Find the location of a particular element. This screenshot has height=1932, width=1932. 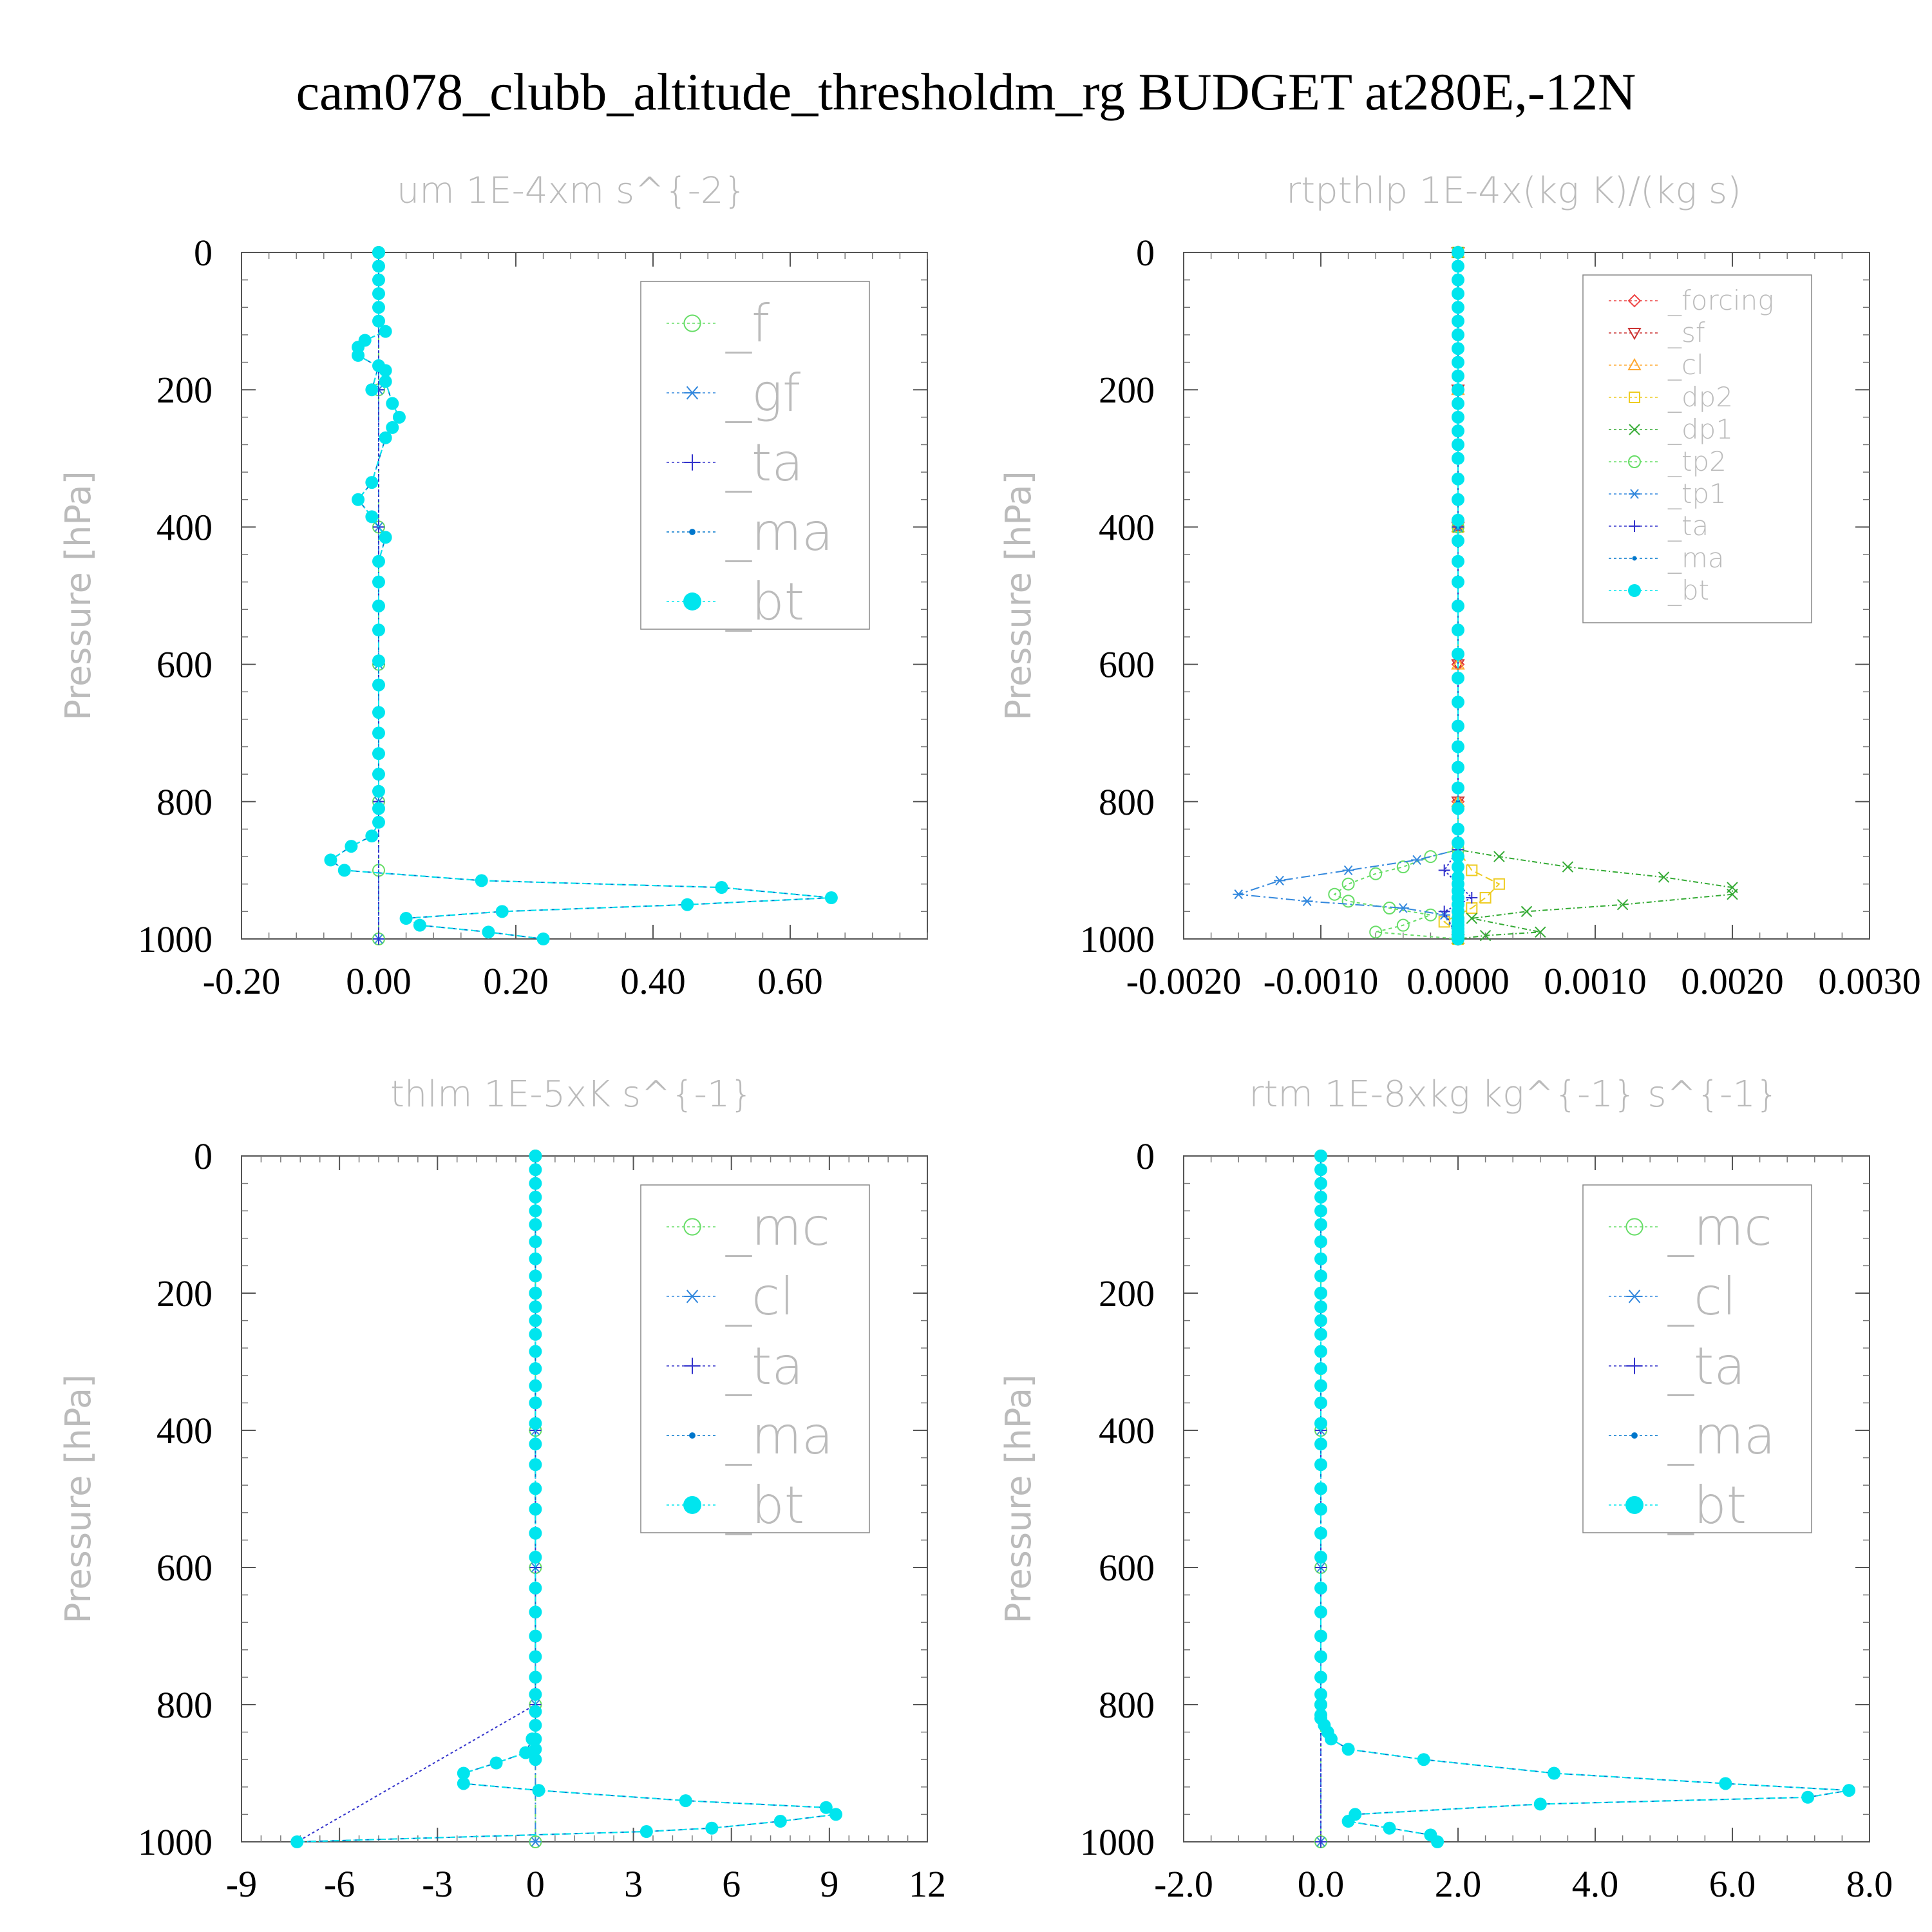

x-tick-label: 0.0 is located at coordinates (1321, 1884).